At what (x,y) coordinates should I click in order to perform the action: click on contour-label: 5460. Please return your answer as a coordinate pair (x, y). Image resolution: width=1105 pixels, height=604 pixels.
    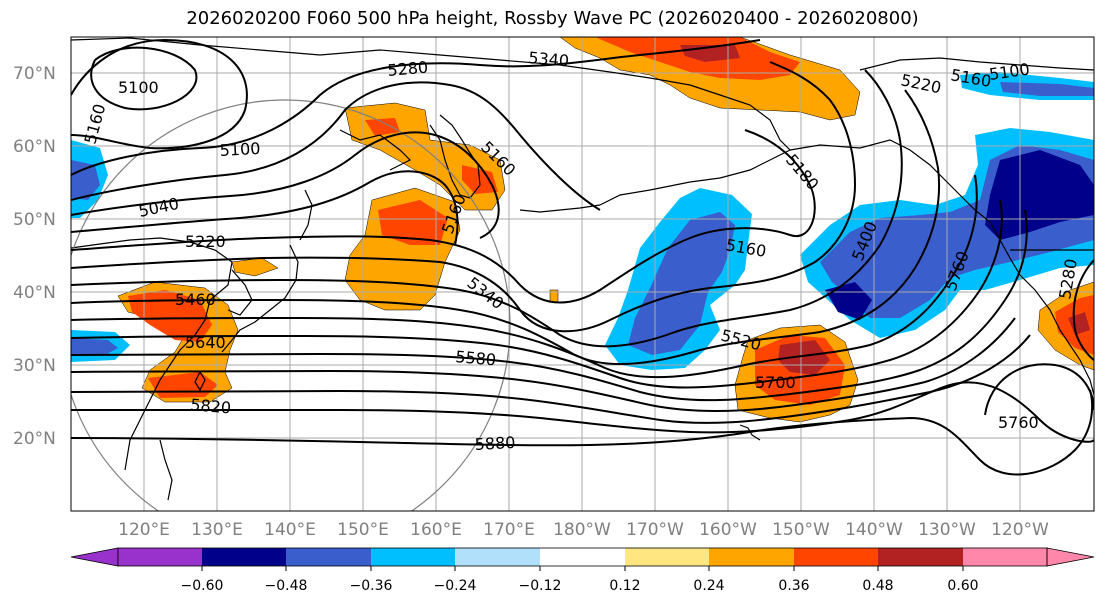
    Looking at the image, I should click on (195, 299).